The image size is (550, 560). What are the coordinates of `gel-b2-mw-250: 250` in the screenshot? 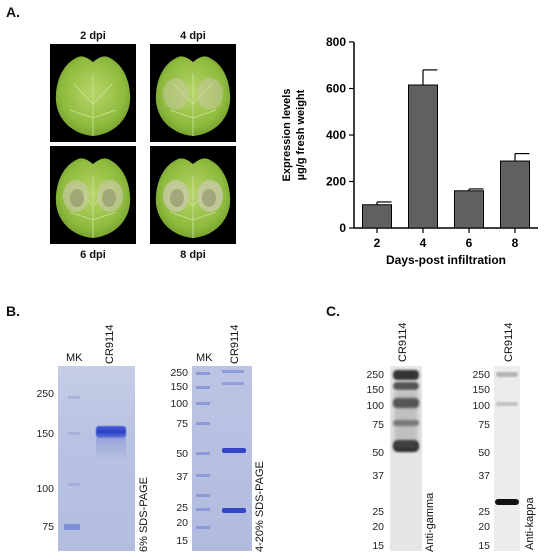 It's located at (179, 373).